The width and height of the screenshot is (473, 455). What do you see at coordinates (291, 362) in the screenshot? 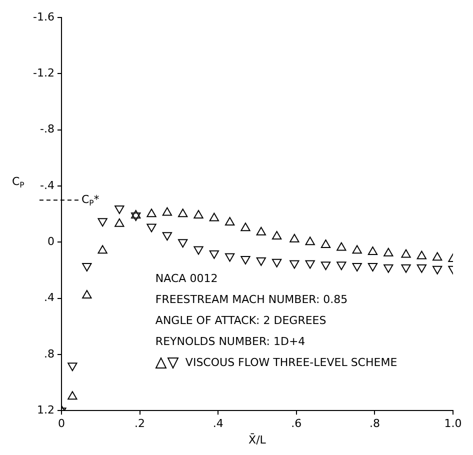
I see `annotation: VISCOUS FLOW THREE-LEVEL SCHEME` at bounding box center [291, 362].